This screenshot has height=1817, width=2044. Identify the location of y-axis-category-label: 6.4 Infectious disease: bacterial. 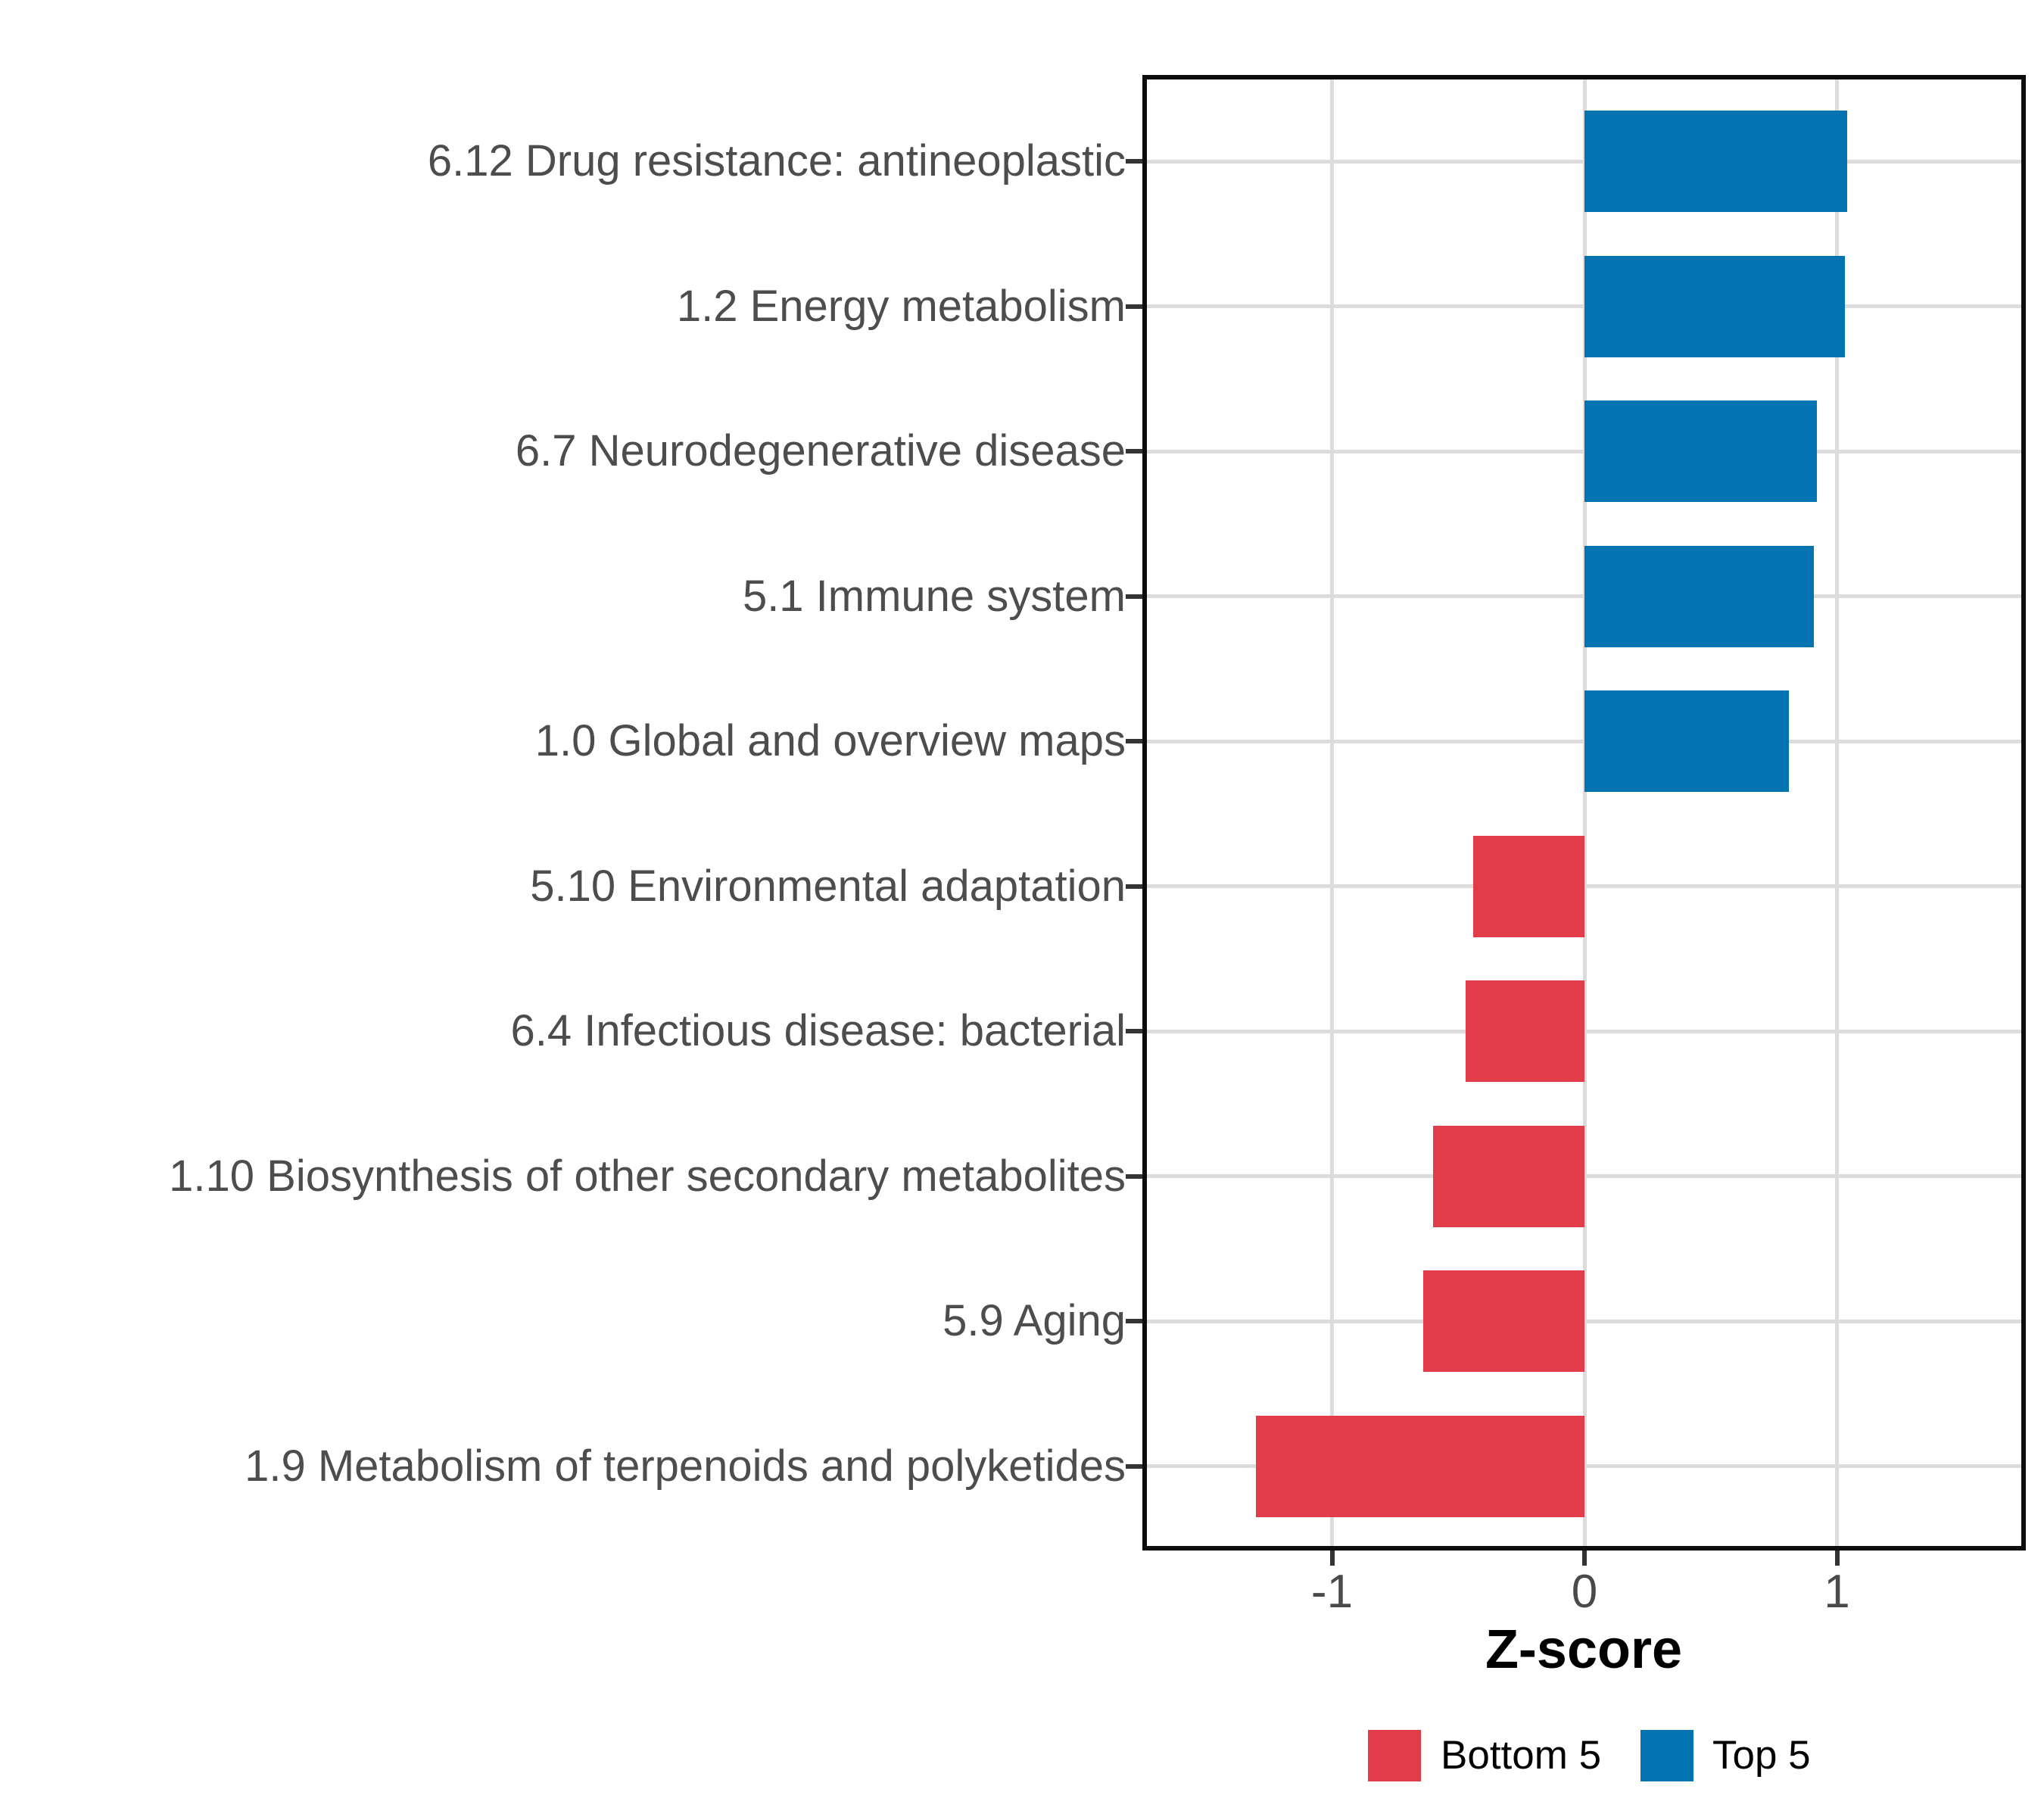
(818, 1030).